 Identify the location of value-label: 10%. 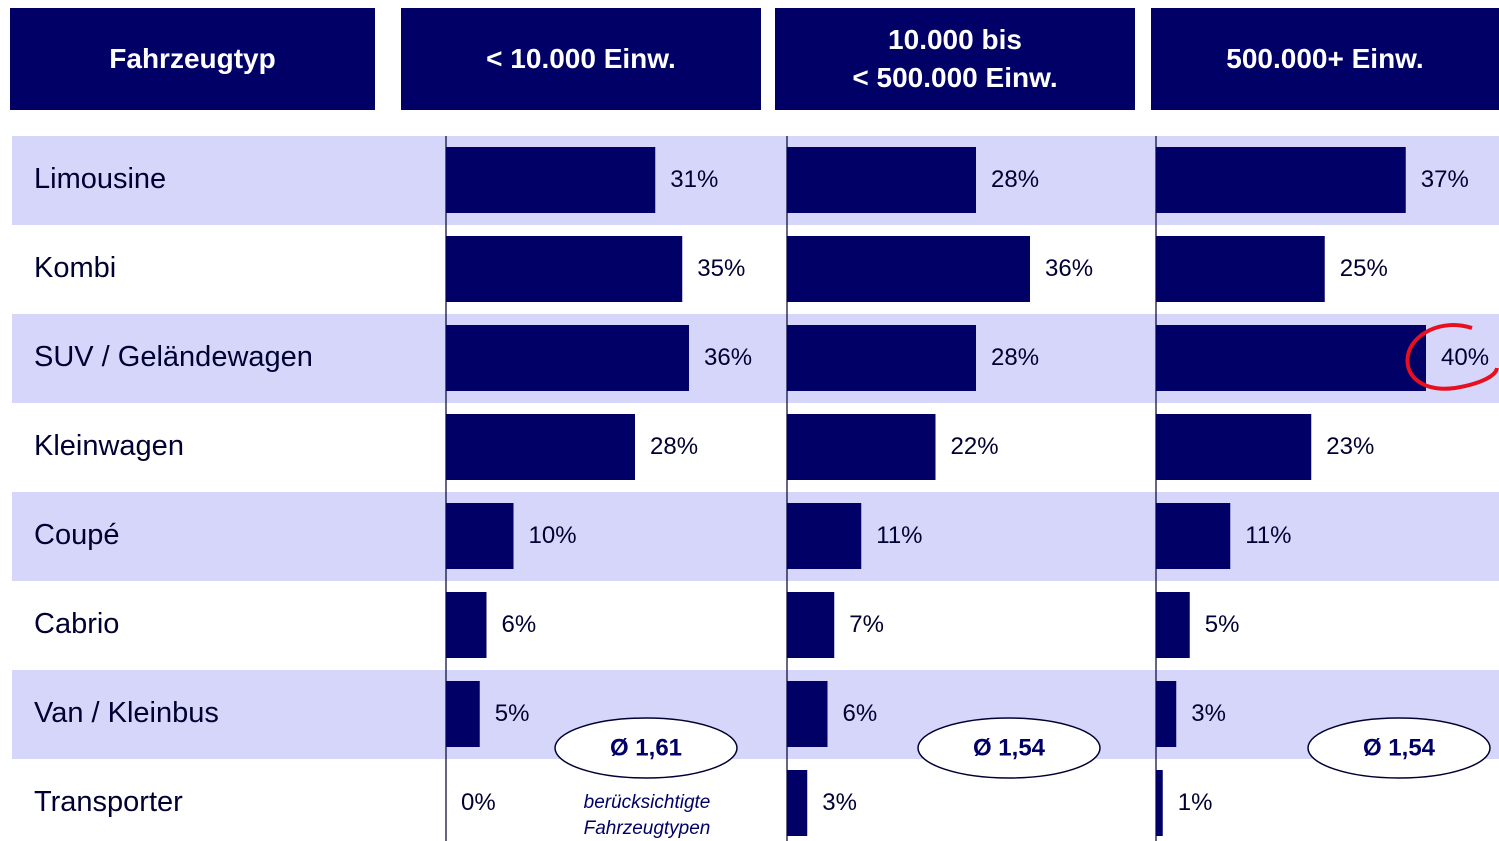
(553, 535).